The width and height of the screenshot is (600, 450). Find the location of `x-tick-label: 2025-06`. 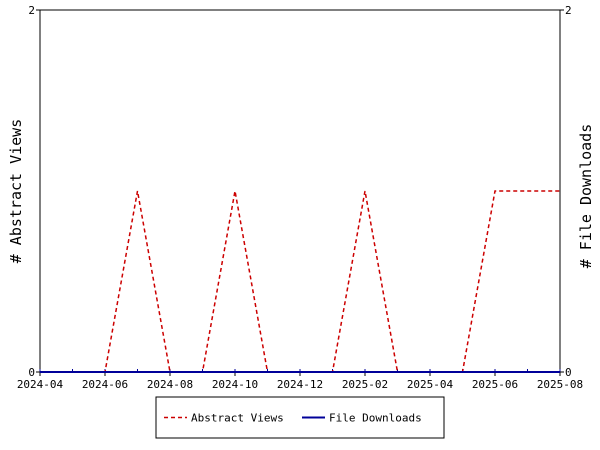

x-tick-label: 2025-06 is located at coordinates (495, 384).